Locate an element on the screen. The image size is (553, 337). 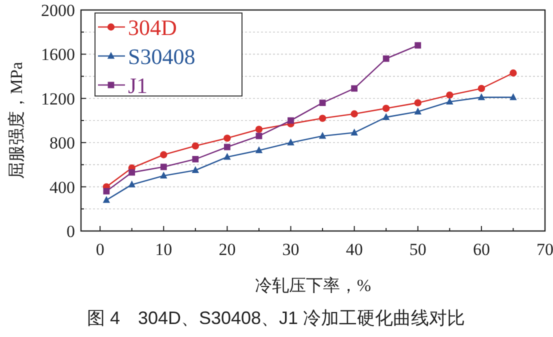
x-tick-label: 30 is located at coordinates (291, 249).